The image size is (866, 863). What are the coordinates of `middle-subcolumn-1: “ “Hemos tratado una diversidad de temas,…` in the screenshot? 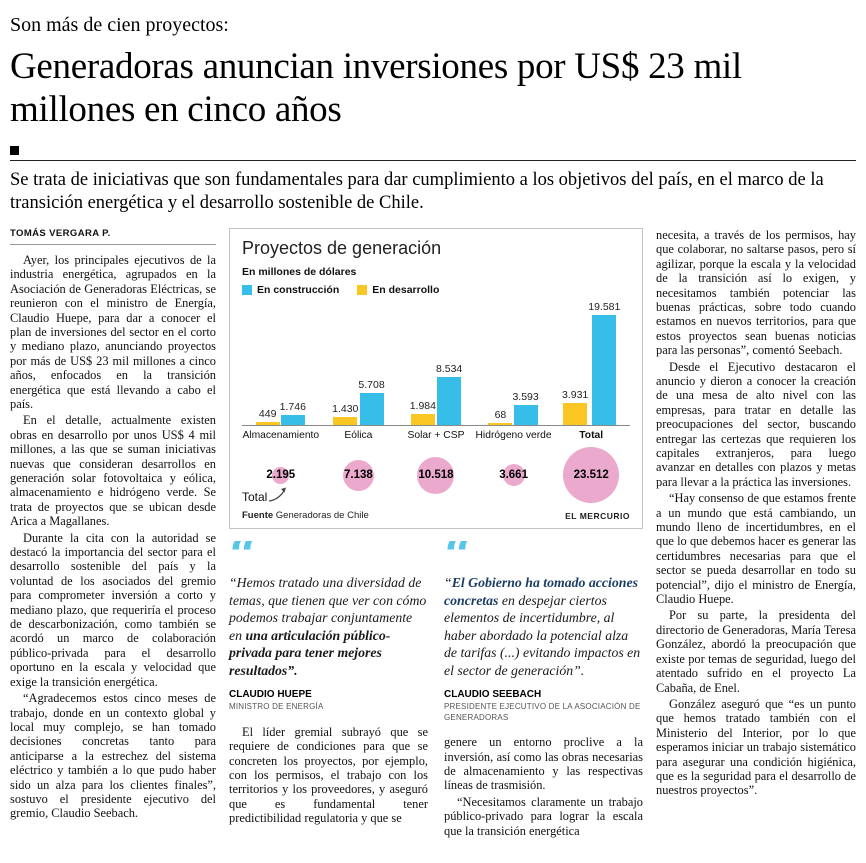 It's located at (328, 690).